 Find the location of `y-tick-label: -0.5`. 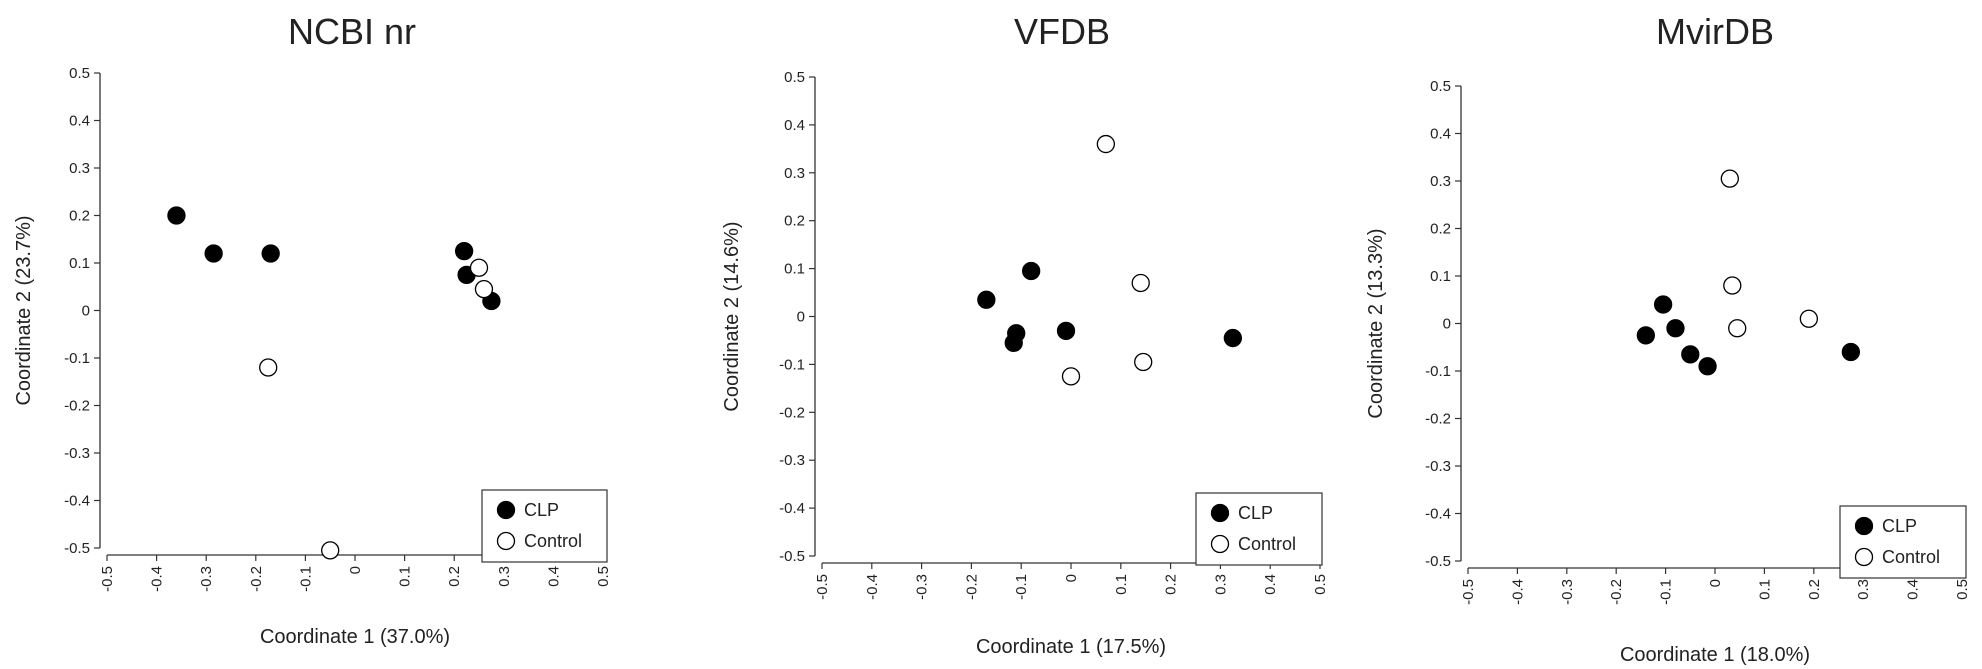

y-tick-label: -0.5 is located at coordinates (1438, 561).